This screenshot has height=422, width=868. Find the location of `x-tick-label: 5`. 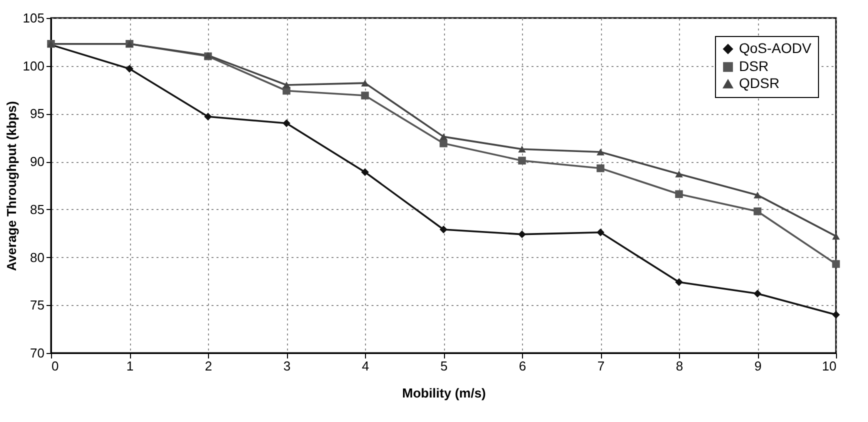

x-tick-label: 5 is located at coordinates (444, 366).